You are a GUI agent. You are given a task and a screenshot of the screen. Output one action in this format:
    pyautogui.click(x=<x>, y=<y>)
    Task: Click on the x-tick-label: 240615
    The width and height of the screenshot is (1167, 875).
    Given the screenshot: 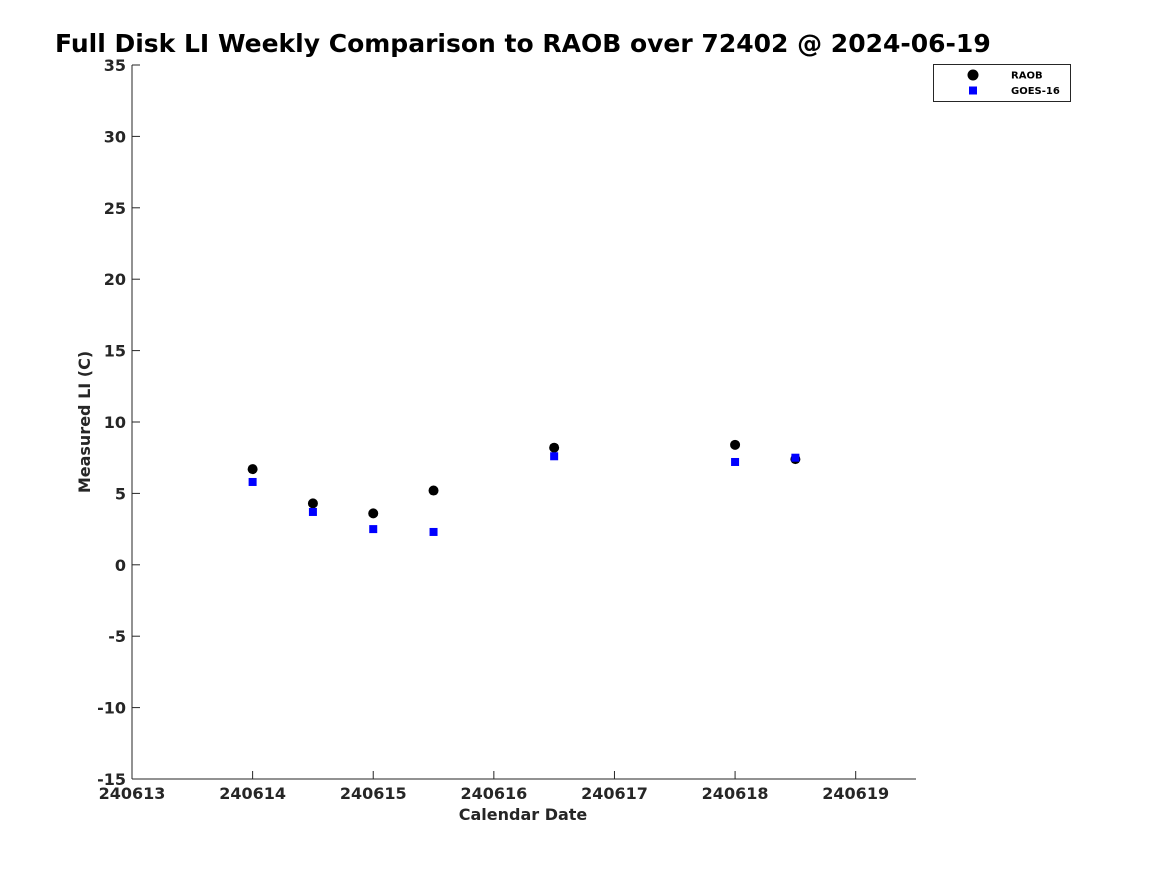 What is the action you would take?
    pyautogui.click(x=373, y=793)
    